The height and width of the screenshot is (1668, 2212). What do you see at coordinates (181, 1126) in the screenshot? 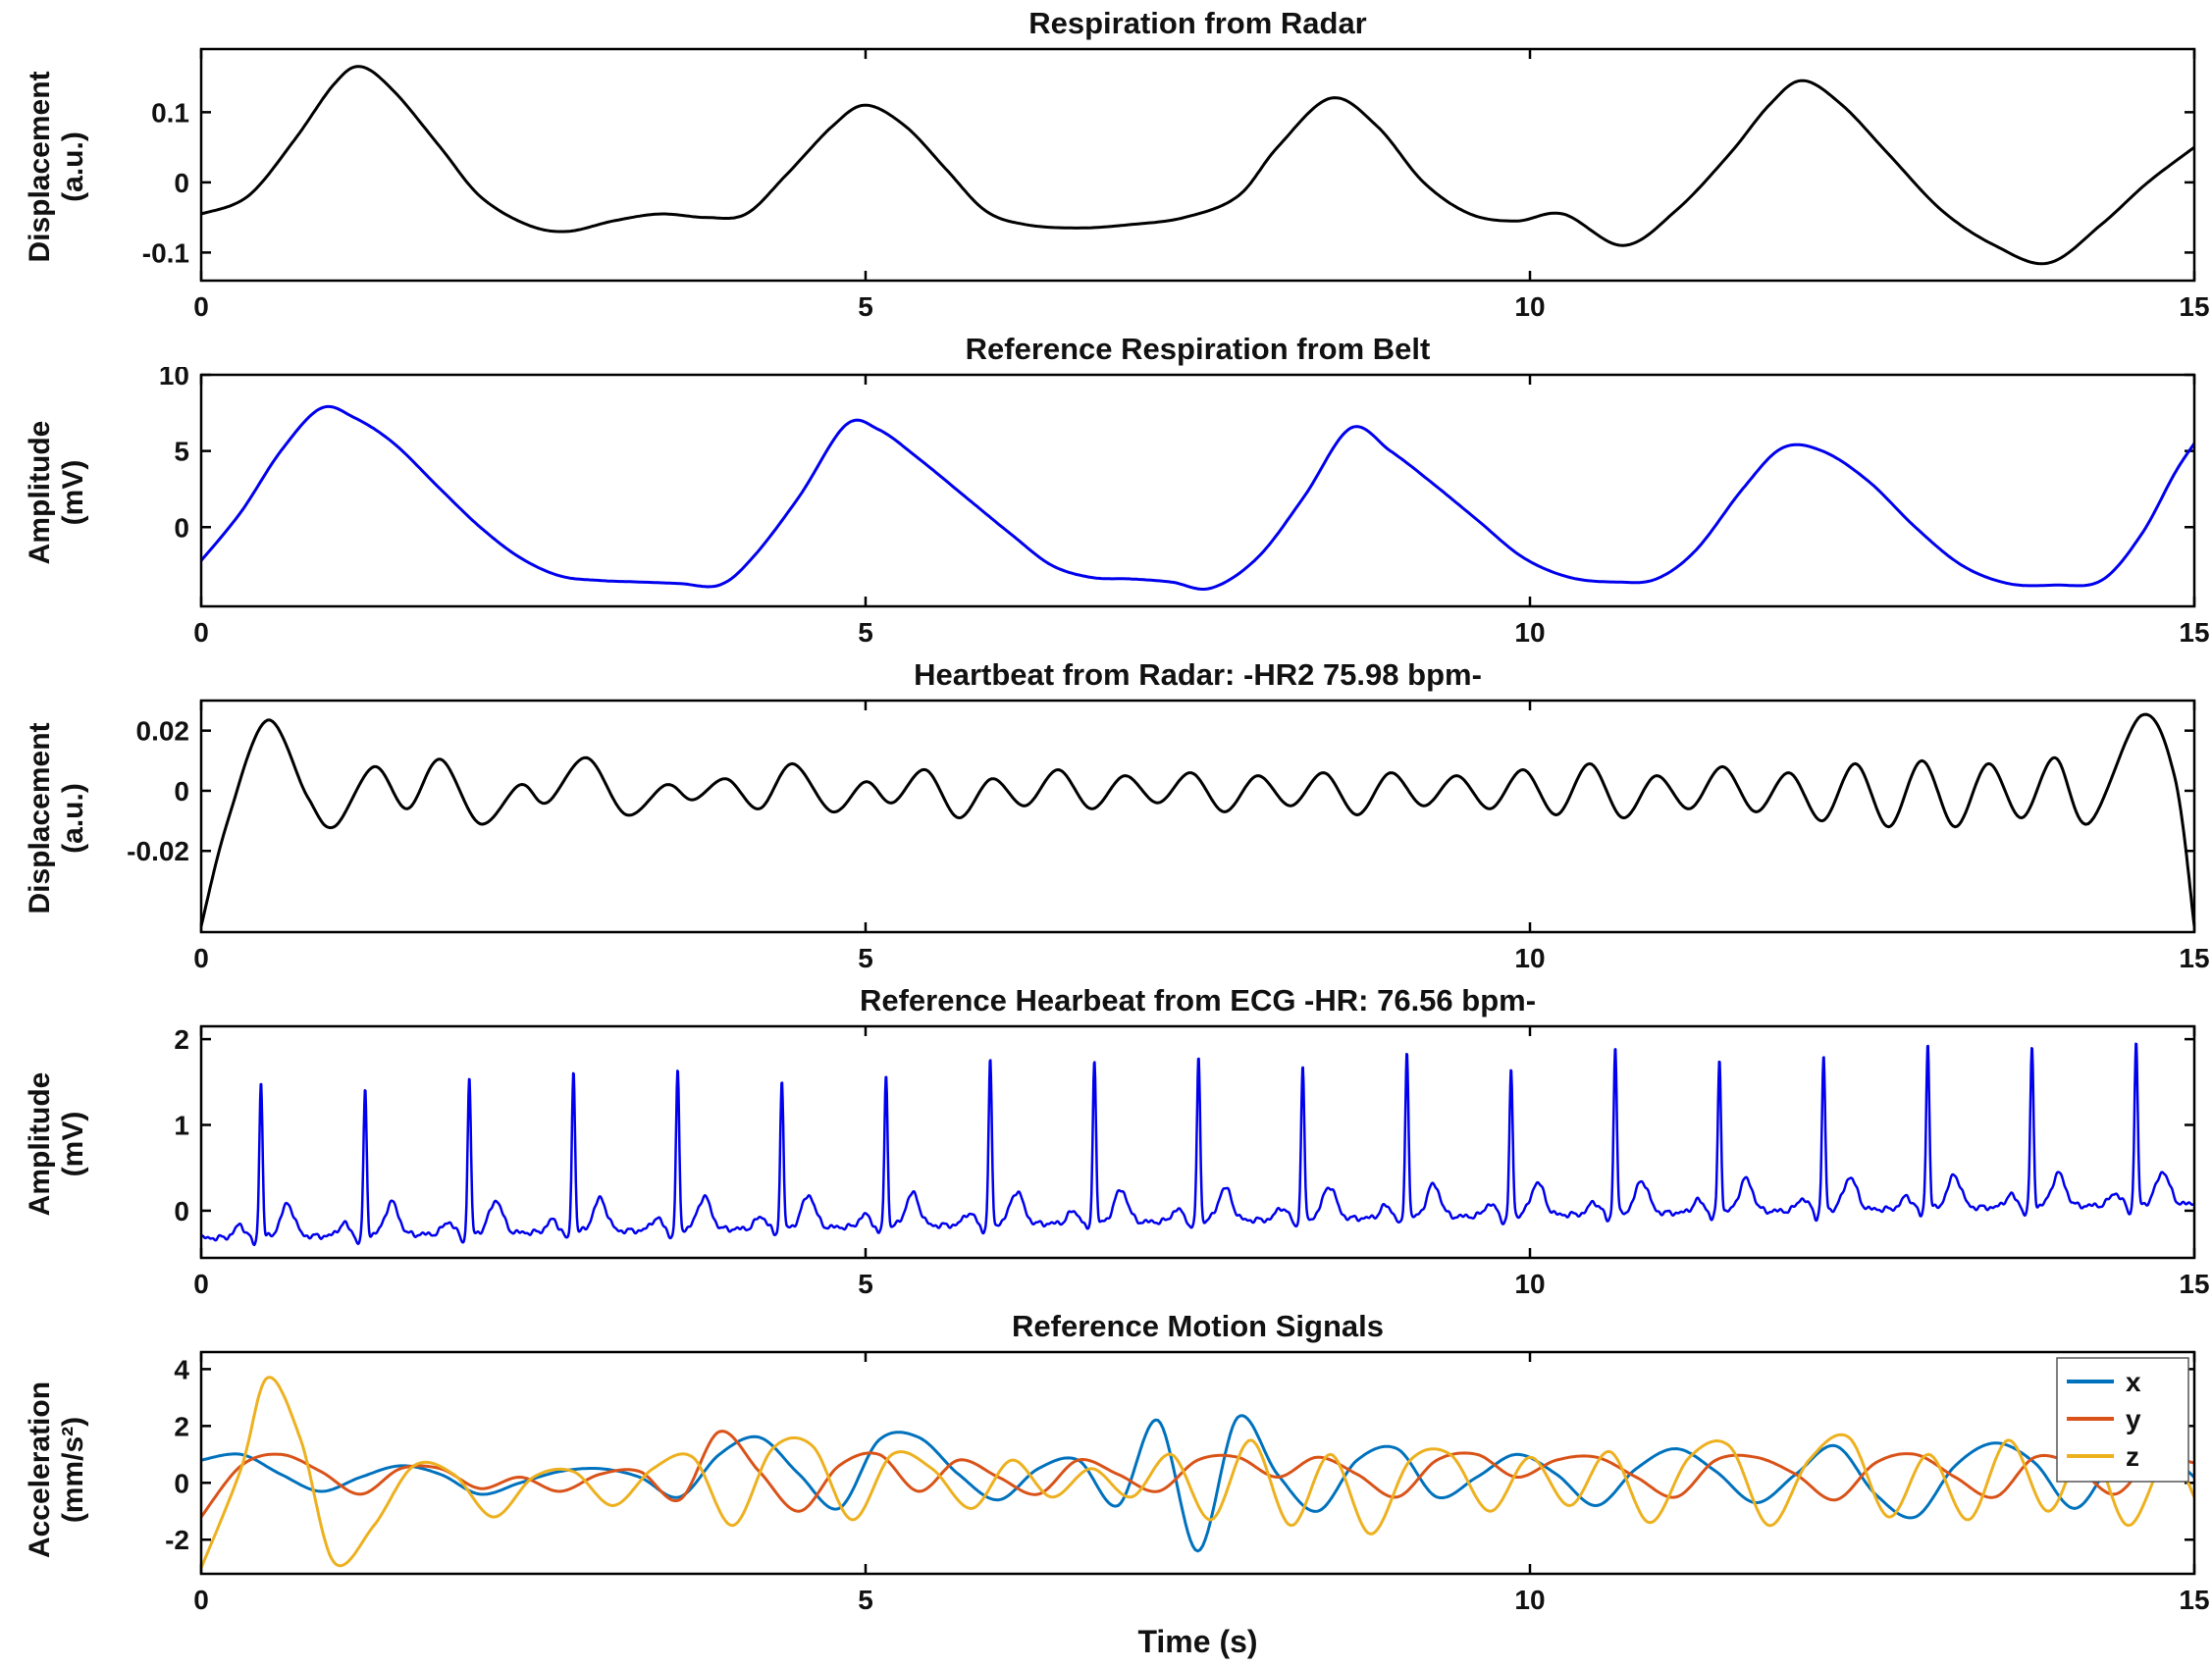
I see `y-tick-label: 1` at bounding box center [181, 1126].